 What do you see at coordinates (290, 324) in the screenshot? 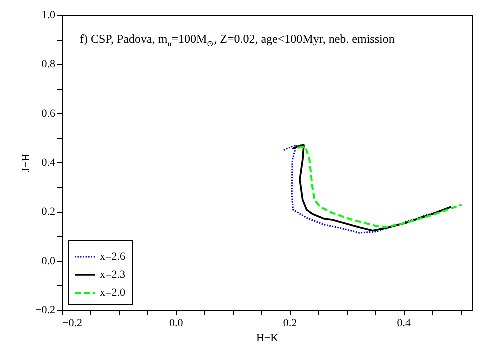
I see `x-tick-label: 0.2` at bounding box center [290, 324].